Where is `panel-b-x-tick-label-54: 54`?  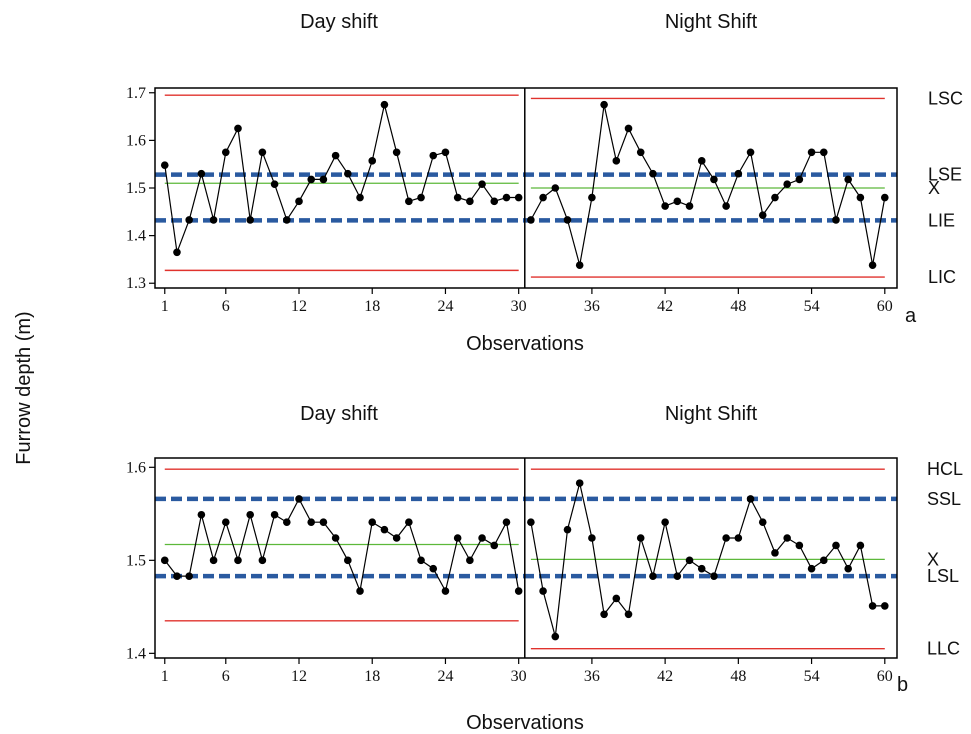 panel-b-x-tick-label-54: 54 is located at coordinates (812, 676).